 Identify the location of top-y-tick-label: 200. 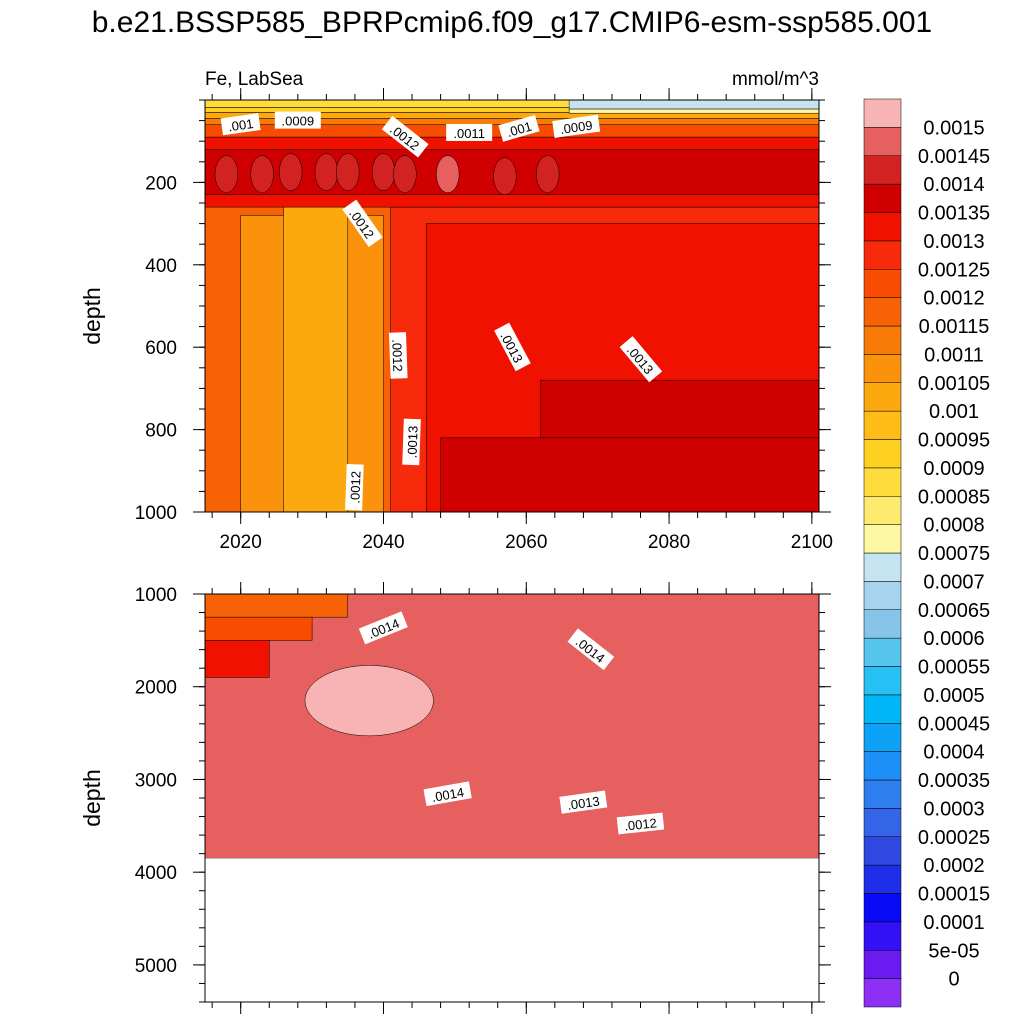
(161, 183).